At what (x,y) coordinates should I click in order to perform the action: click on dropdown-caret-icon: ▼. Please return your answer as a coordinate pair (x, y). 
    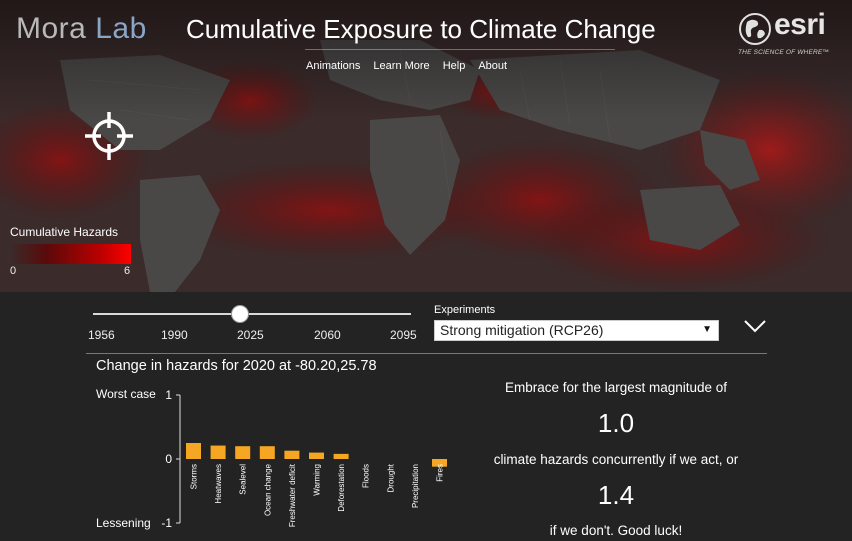
    Looking at the image, I should click on (707, 329).